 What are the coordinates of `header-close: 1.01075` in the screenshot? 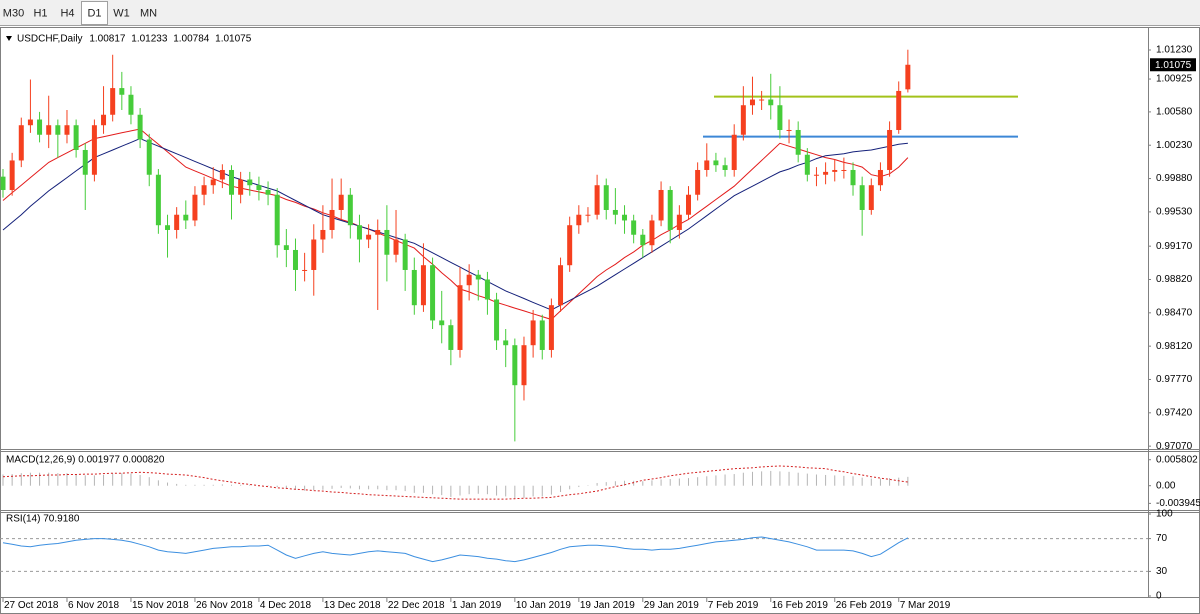 It's located at (233, 38).